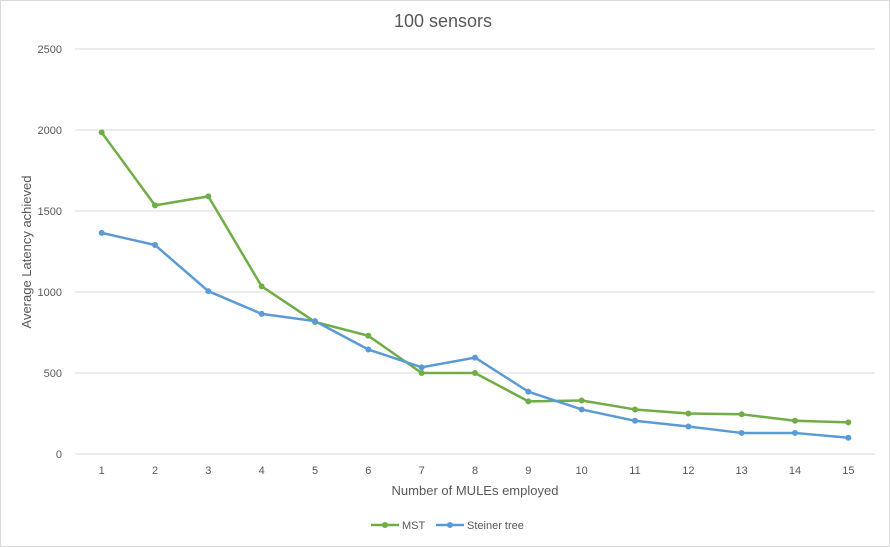 The height and width of the screenshot is (547, 890). I want to click on legend-label-1: Steiner tree, so click(495, 526).